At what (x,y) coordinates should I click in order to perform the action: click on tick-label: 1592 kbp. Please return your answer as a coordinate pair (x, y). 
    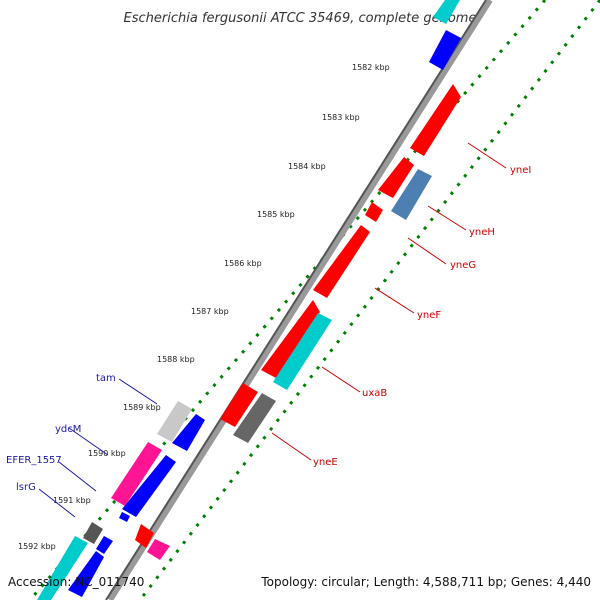
    Looking at the image, I should click on (37, 546).